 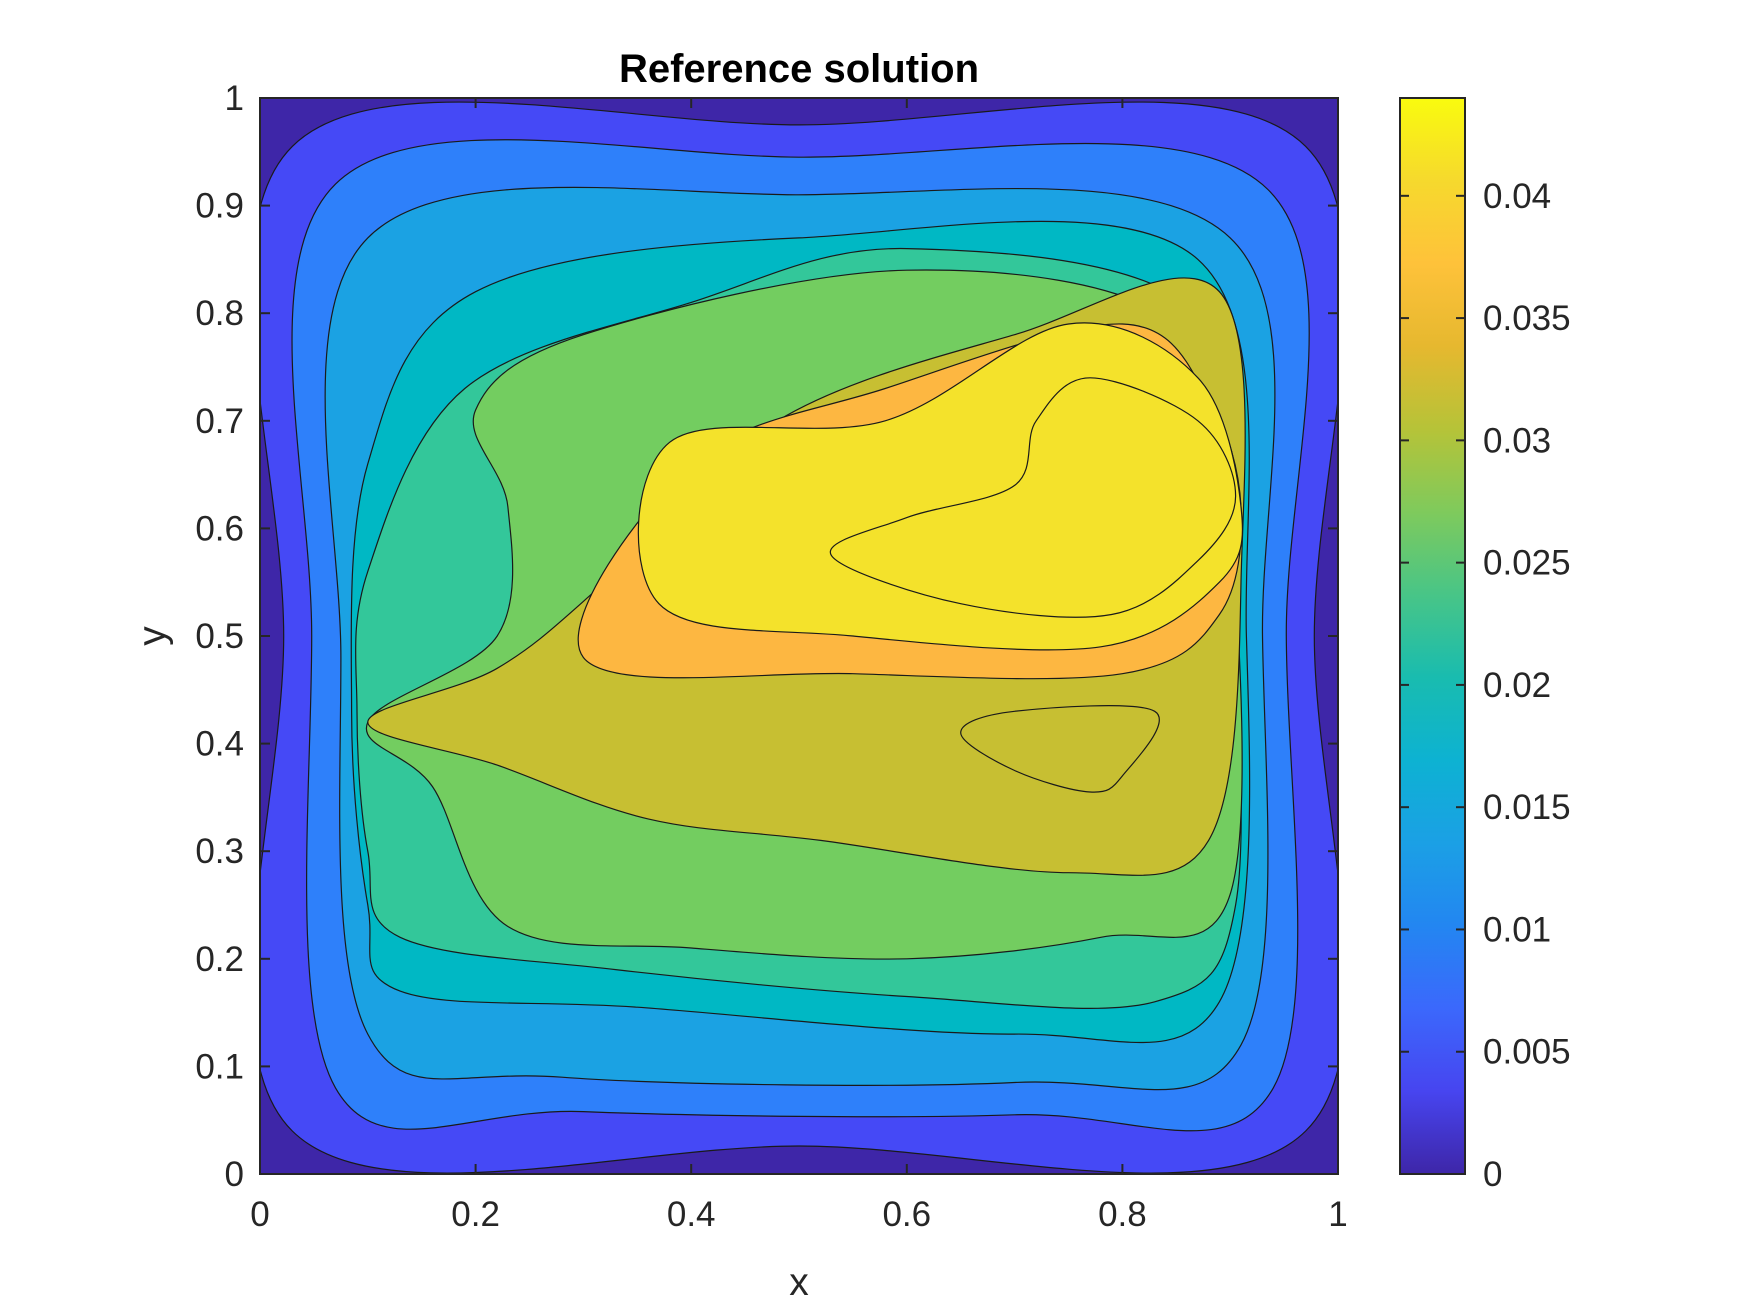 I want to click on y-tick-label: 0.2, so click(x=219, y=959).